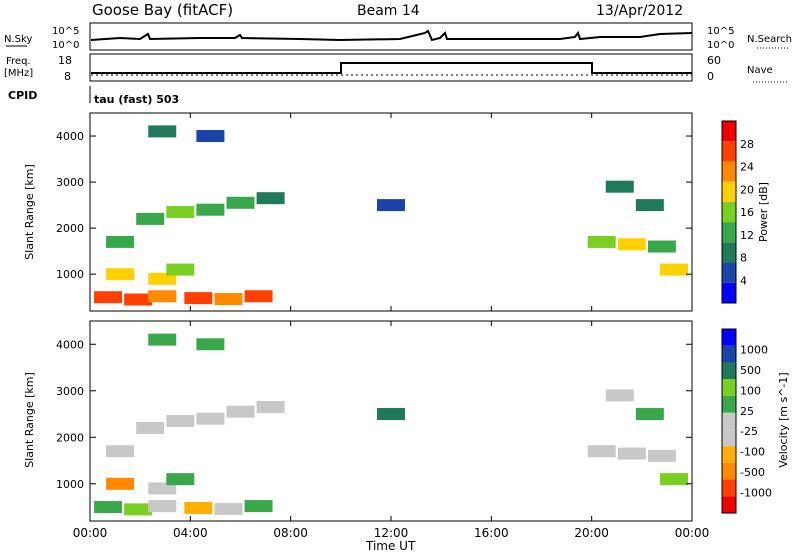  I want to click on freq-unit: [MHz], so click(18, 73).